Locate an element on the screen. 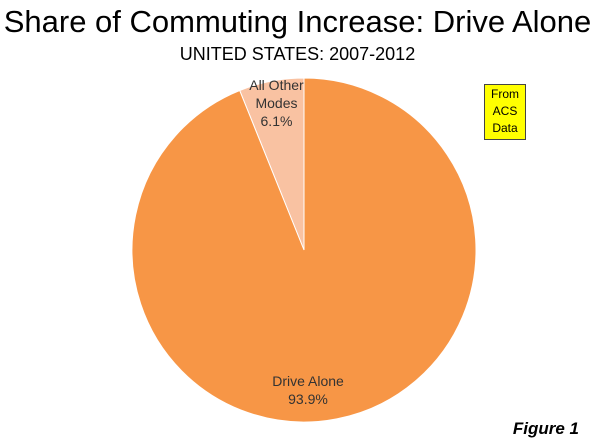 The image size is (595, 446). figure-label: Figure 1 is located at coordinates (545, 428).